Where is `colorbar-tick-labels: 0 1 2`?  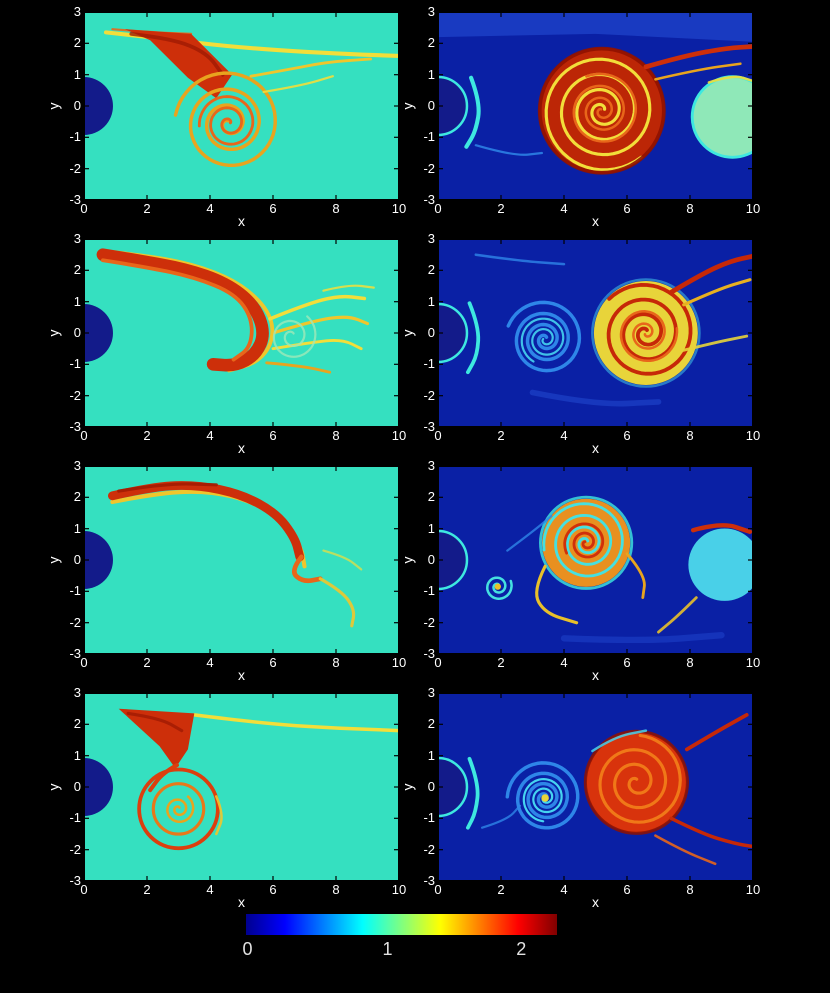 colorbar-tick-labels: 0 1 2 is located at coordinates (400, 951).